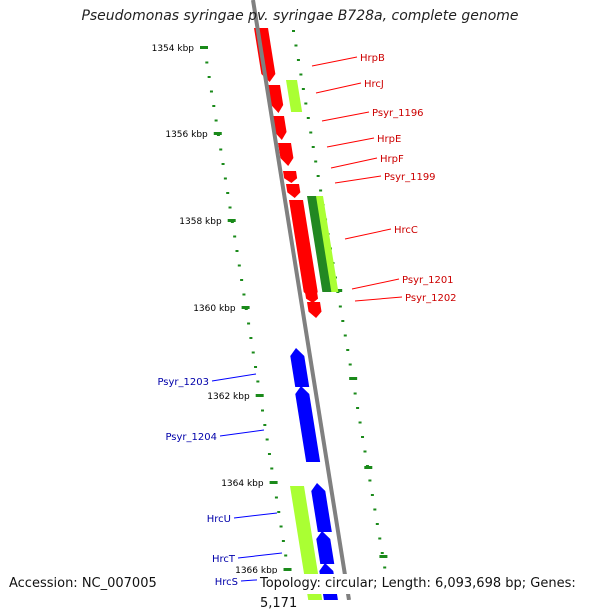 This screenshot has width=600, height=614. What do you see at coordinates (431, 298) in the screenshot?
I see `gene-label-psyr-1202: Psyr_1202` at bounding box center [431, 298].